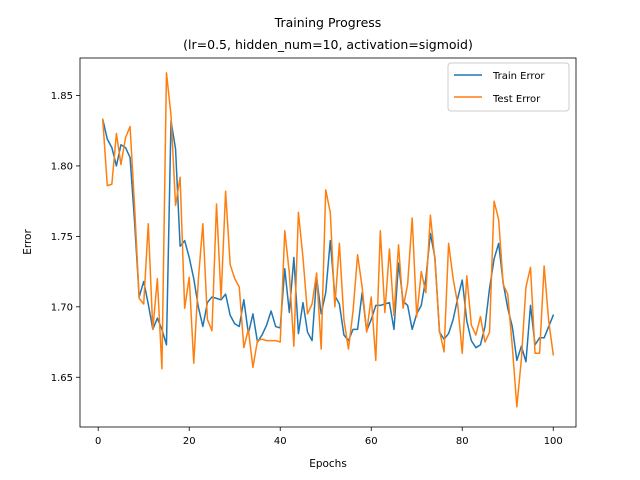 The height and width of the screenshot is (480, 640). Describe the element at coordinates (62, 96) in the screenshot. I see `y-tick-label: 1.85` at that location.